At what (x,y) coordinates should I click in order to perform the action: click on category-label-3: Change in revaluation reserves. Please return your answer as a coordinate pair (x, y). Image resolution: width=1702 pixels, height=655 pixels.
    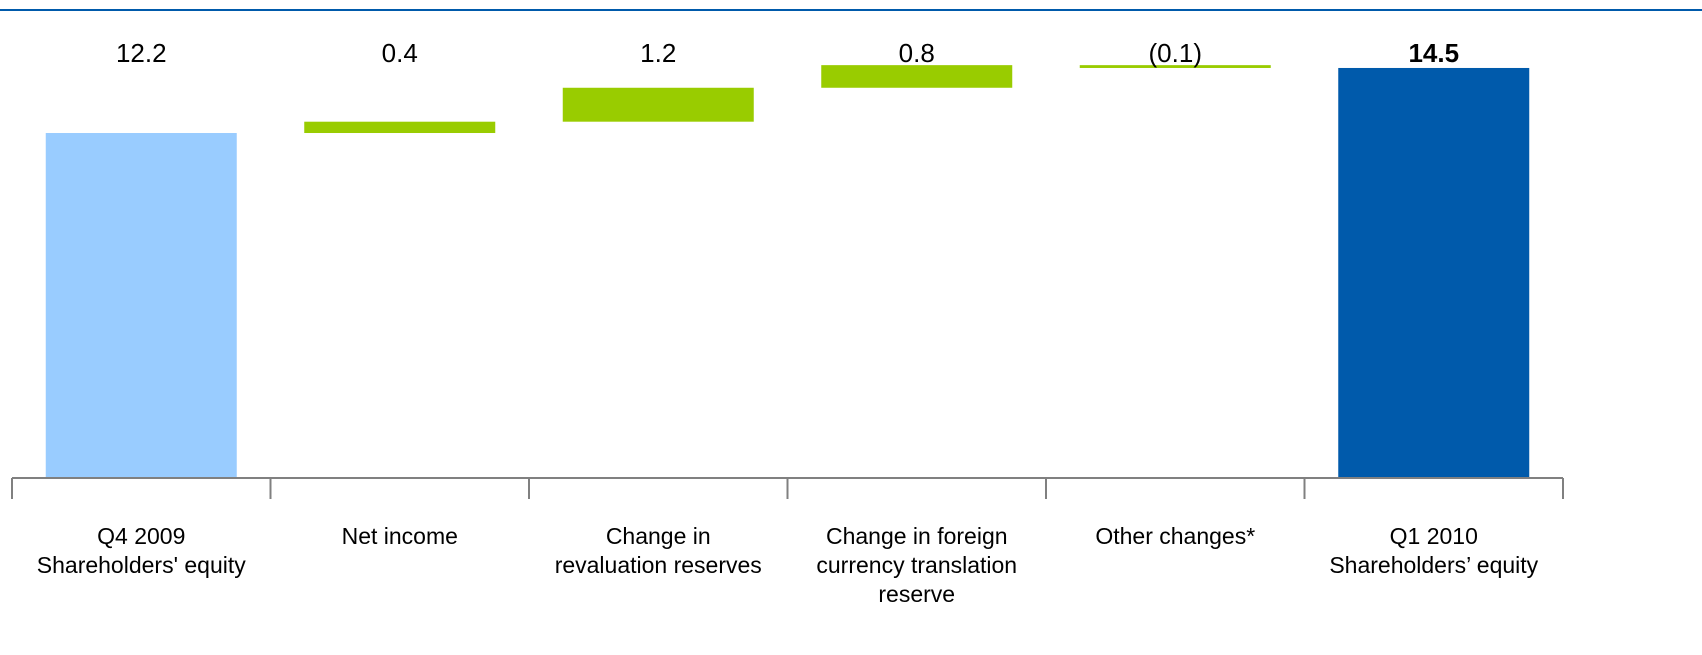
    Looking at the image, I should click on (658, 550).